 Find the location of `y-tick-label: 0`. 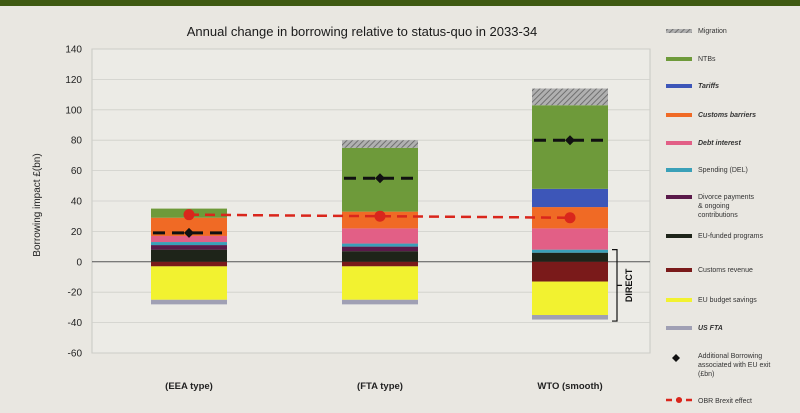

y-tick-label: 0 is located at coordinates (79, 262).